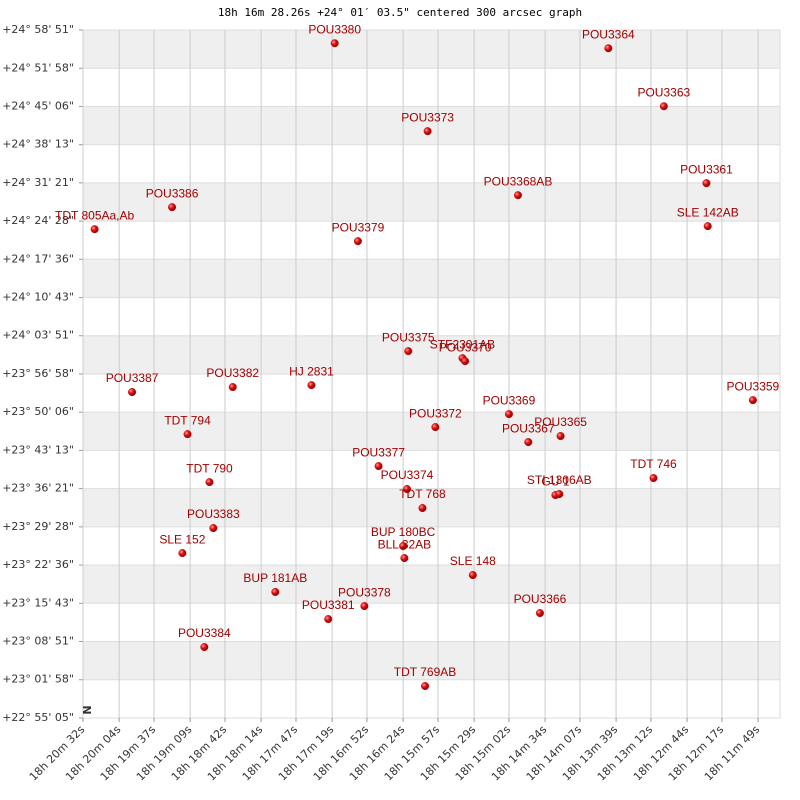 The width and height of the screenshot is (800, 800). I want to click on y-tick-label: +24° 51' 58", so click(38, 67).